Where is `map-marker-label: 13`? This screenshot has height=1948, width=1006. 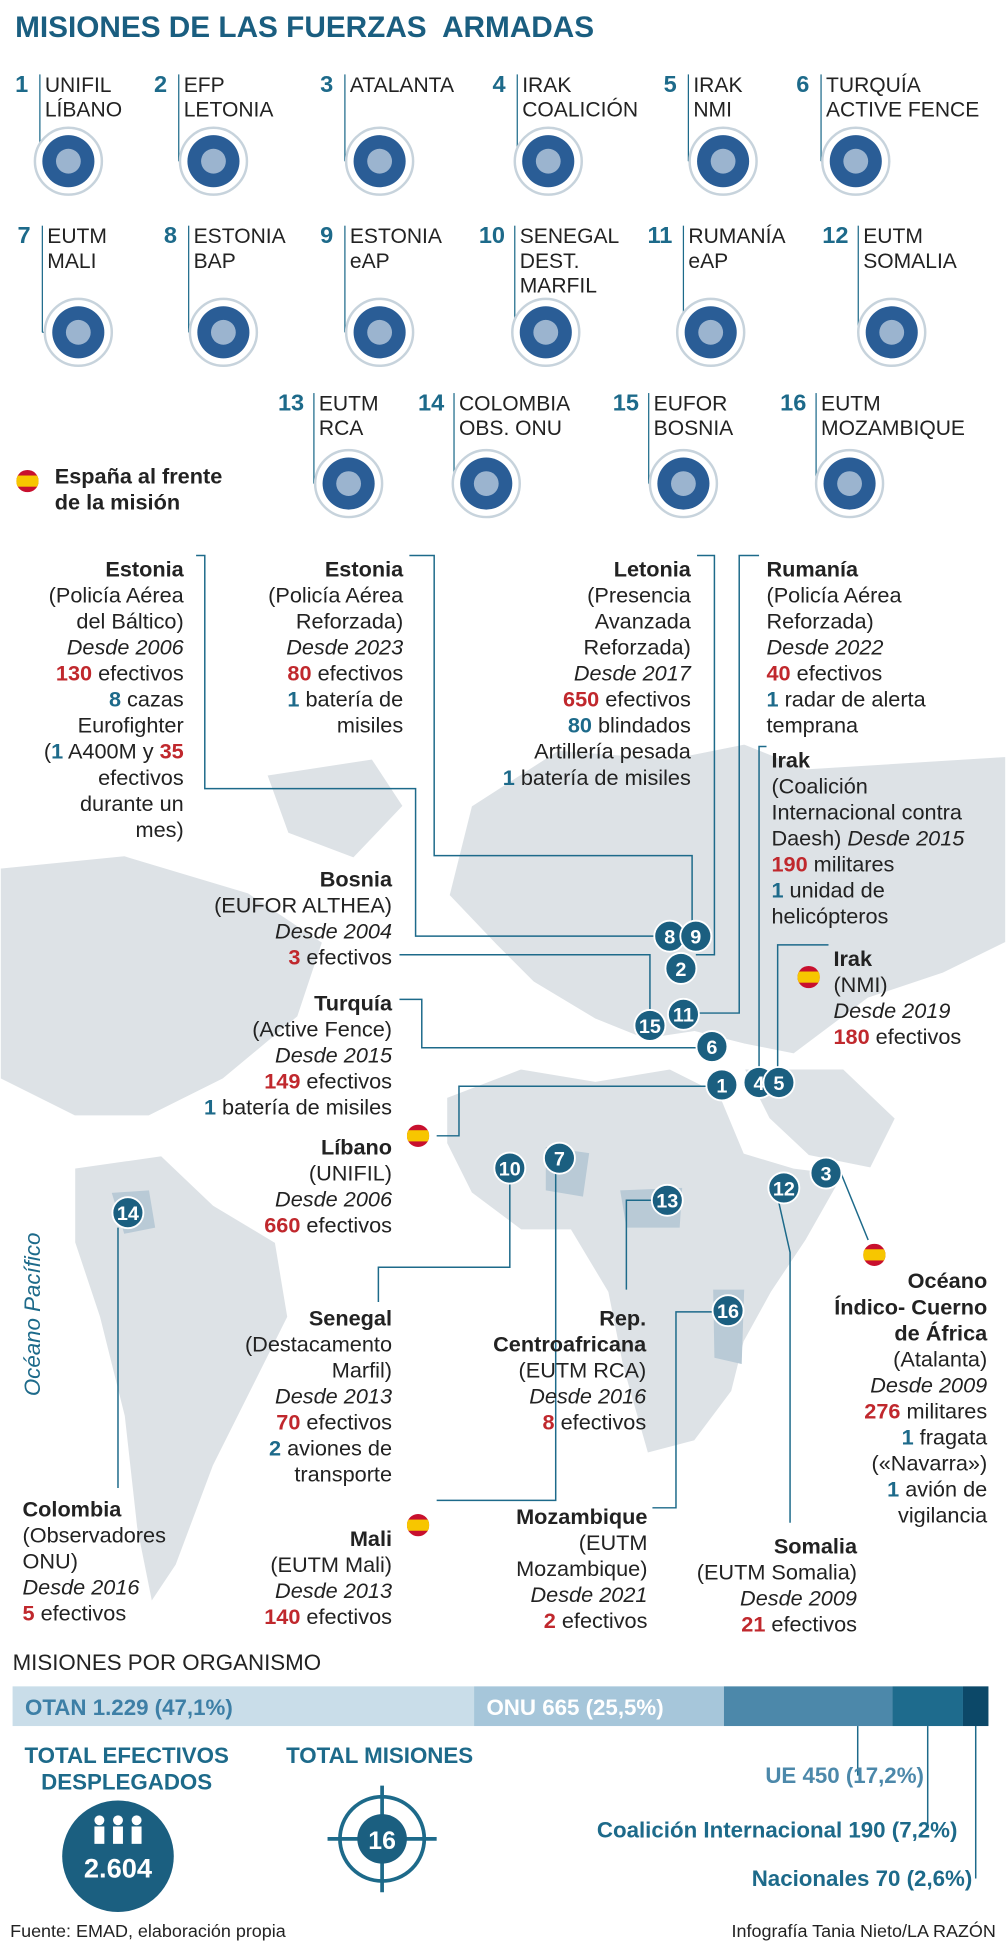
map-marker-label: 13 is located at coordinates (667, 1202).